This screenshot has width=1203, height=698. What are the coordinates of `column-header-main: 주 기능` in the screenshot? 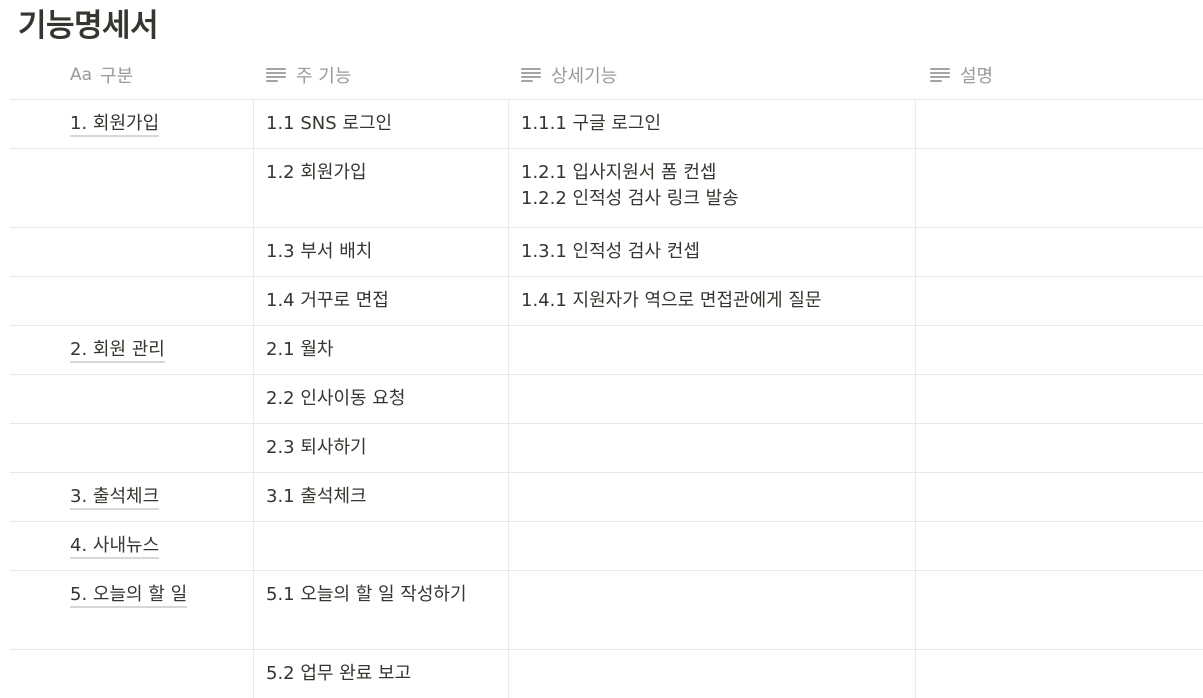 It's located at (381, 74).